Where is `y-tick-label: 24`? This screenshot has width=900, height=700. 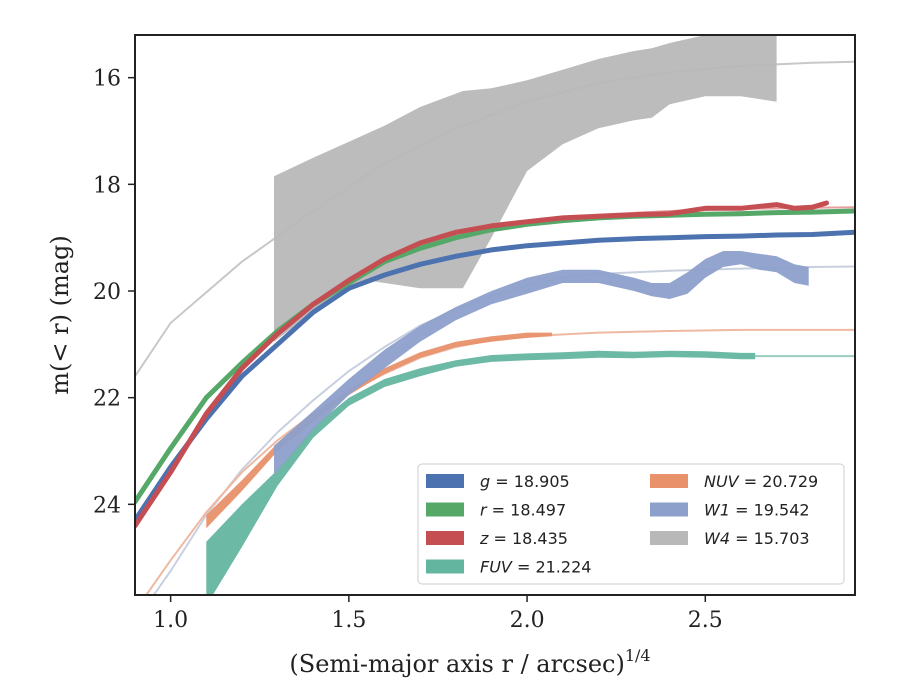
y-tick-label: 24 is located at coordinates (107, 505).